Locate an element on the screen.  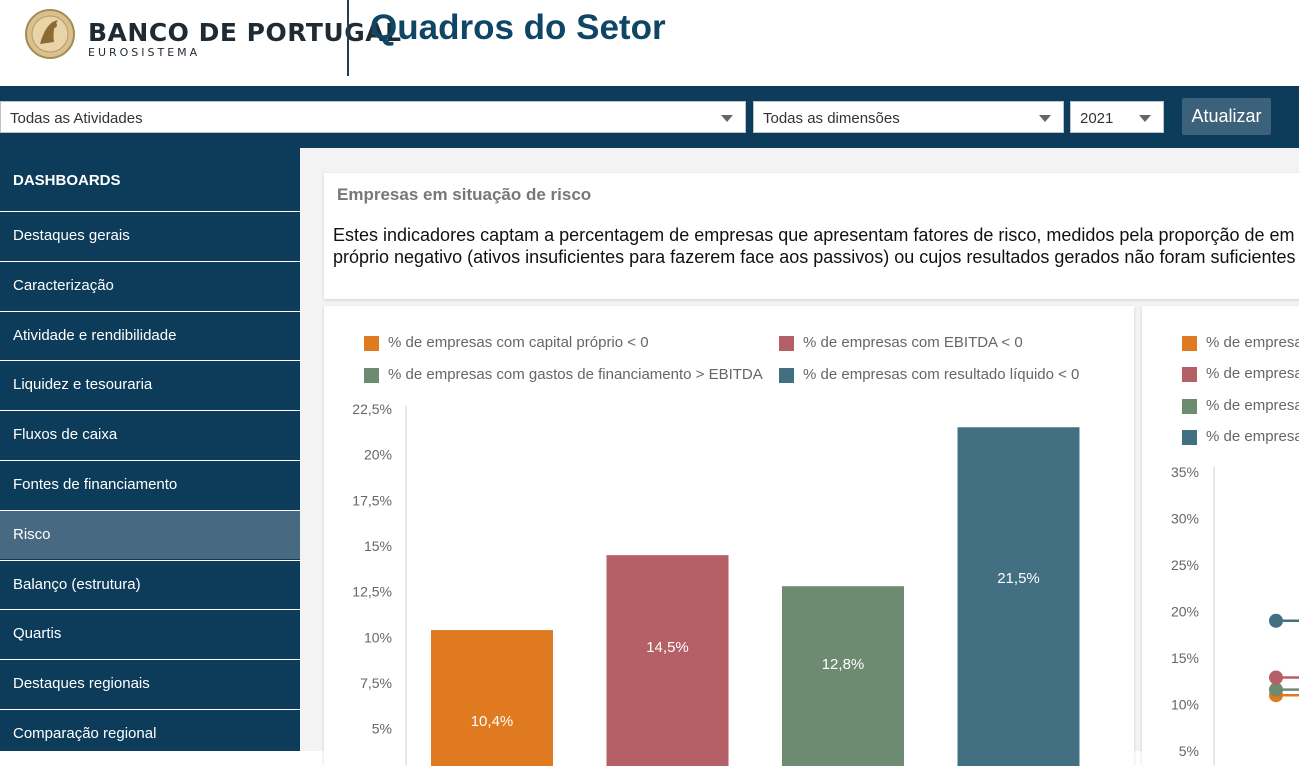
sidebar-item-fontes-de-financiamento: Fontes de financiamento is located at coordinates (150, 484).